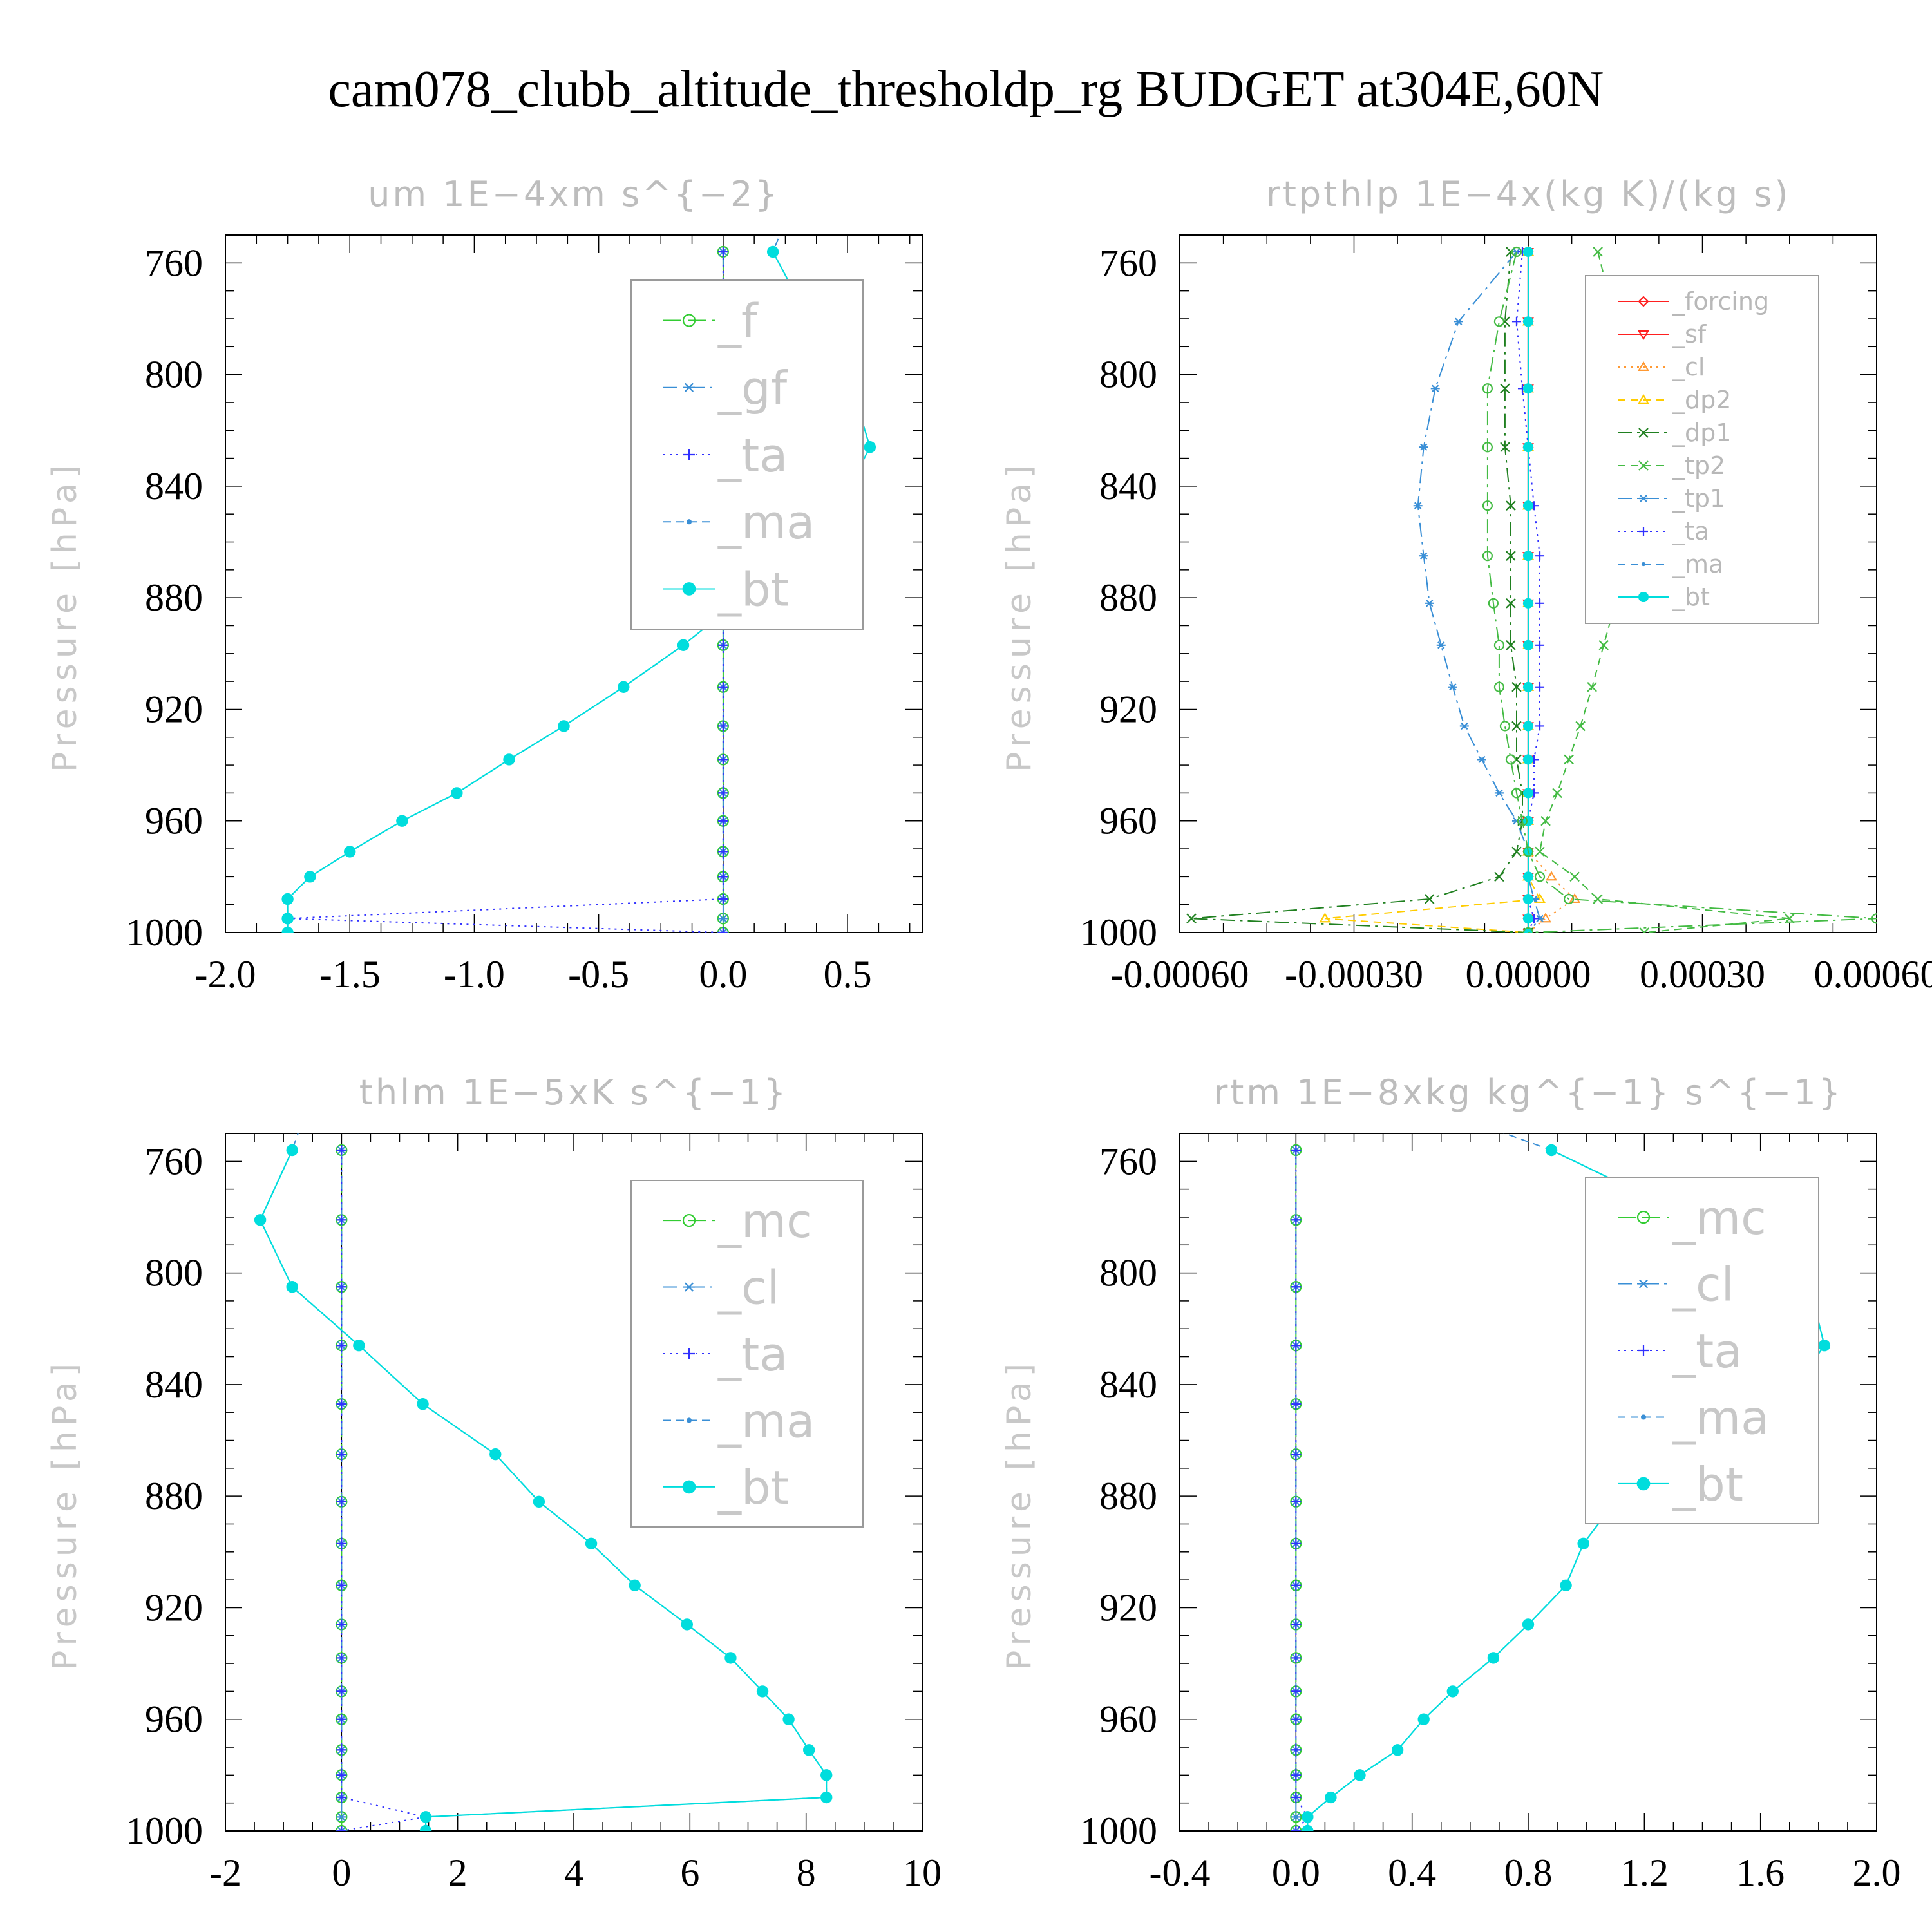  Describe the element at coordinates (807, 1873) in the screenshot. I see `x-tick-label: 8` at that location.